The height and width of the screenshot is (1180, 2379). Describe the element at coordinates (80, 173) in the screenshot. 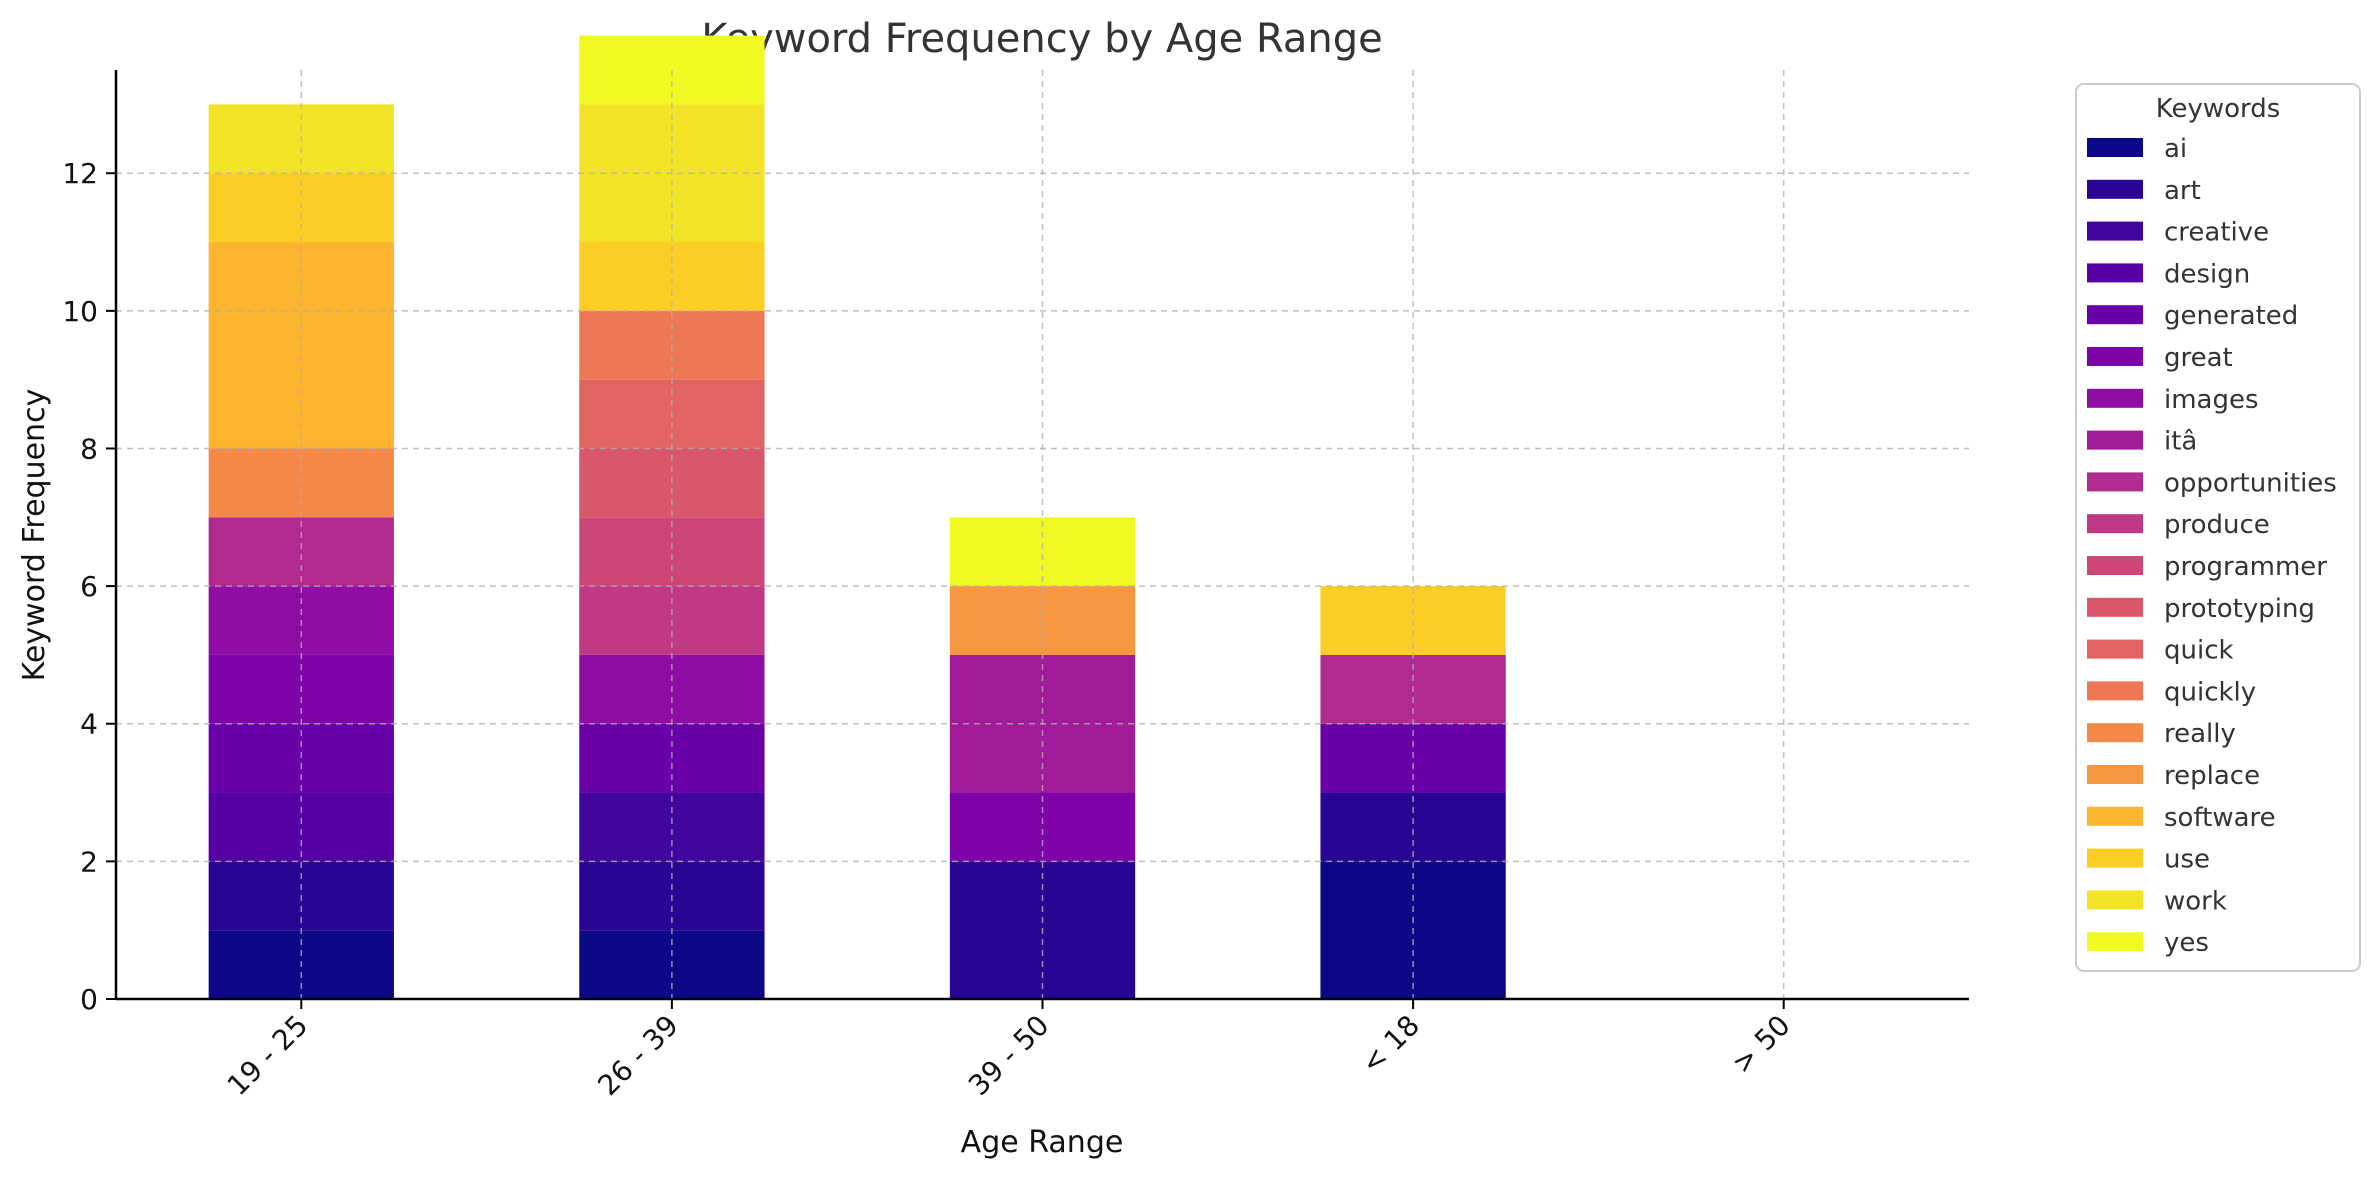

I see `y-tick-label: 12` at that location.